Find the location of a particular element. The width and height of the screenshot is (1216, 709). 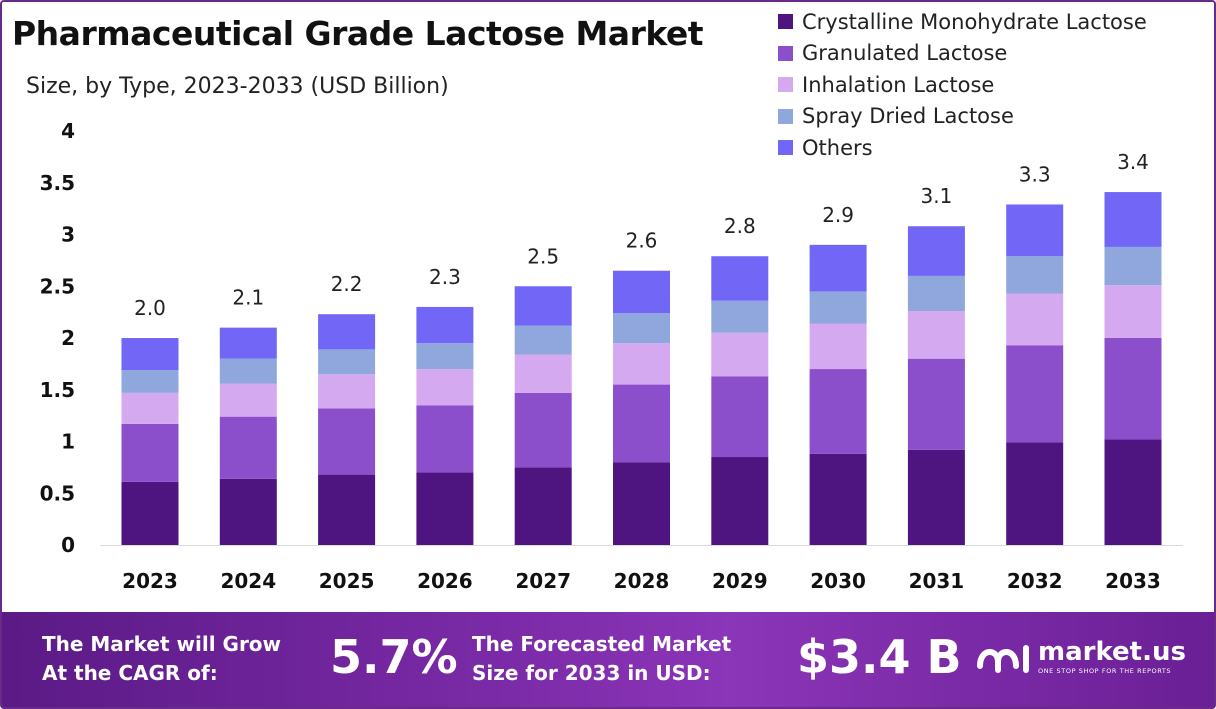

bar-total-label: 2.3 is located at coordinates (445, 277).